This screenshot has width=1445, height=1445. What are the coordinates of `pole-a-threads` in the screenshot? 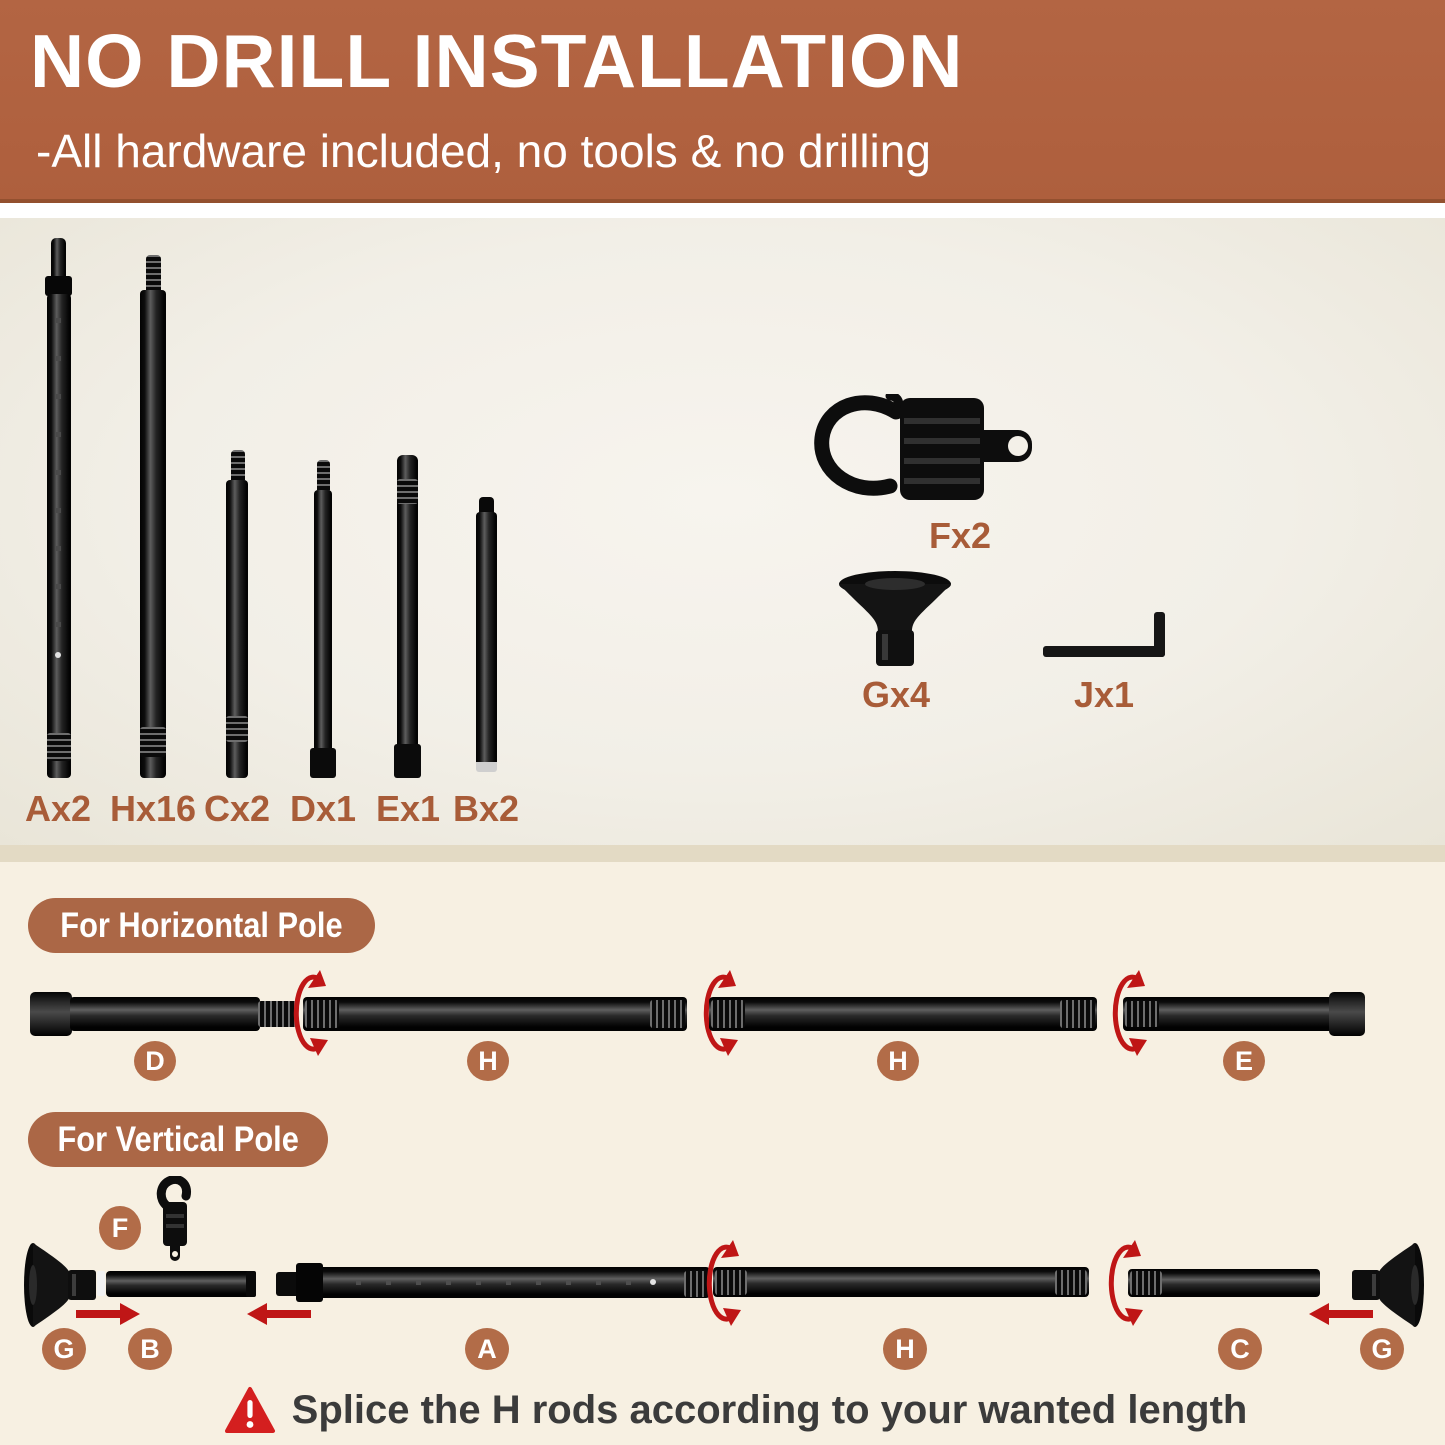 It's located at (59, 747).